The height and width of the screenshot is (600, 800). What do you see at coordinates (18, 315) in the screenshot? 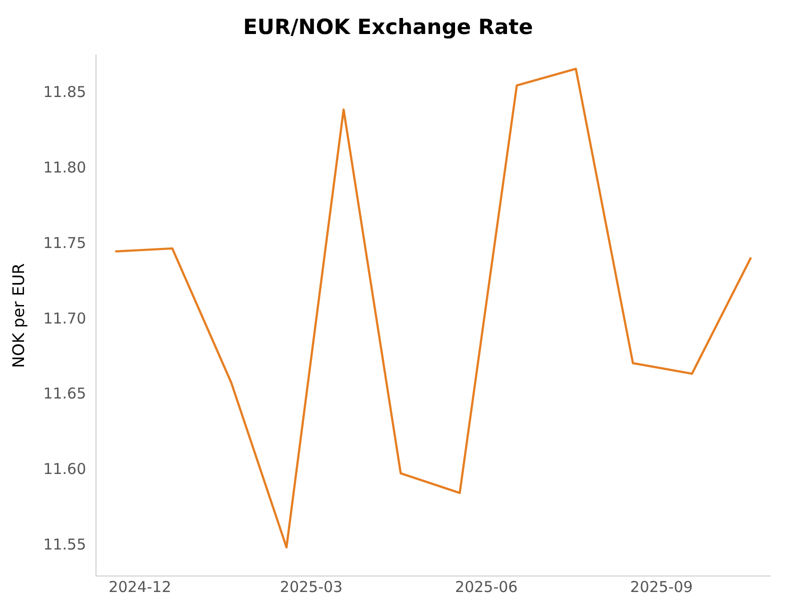
I see `y-axis-title: NOK per EUR` at bounding box center [18, 315].